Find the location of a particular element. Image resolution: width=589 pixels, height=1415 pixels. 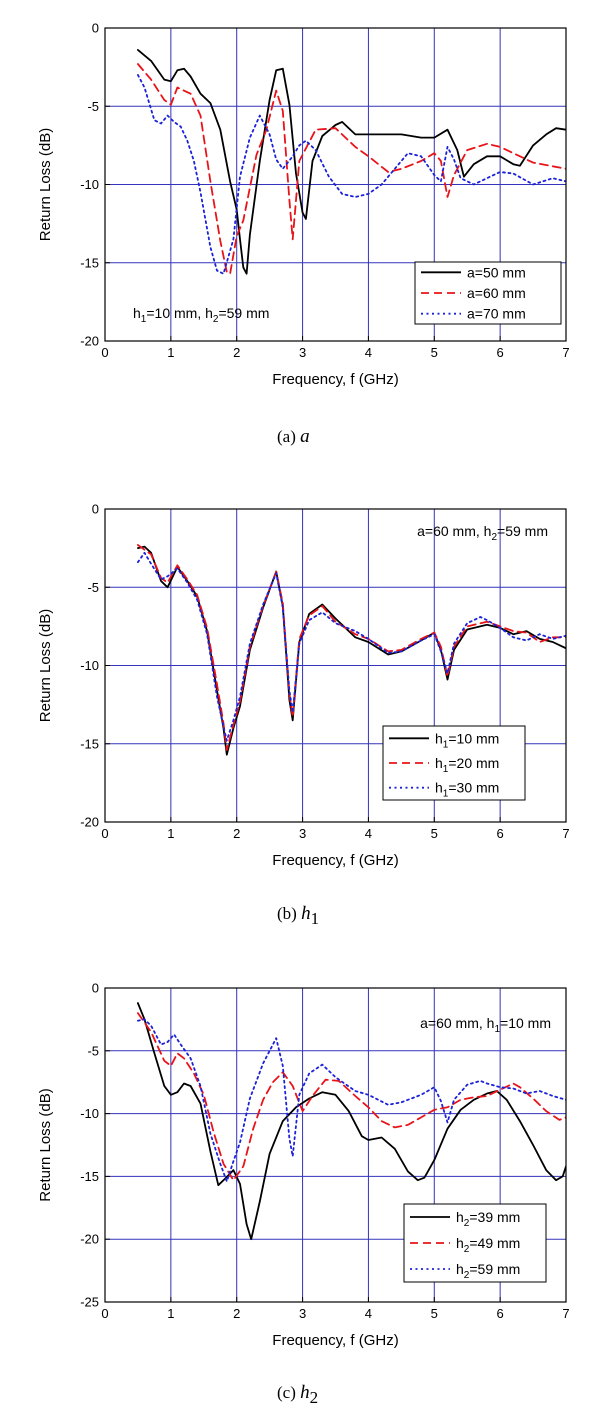

figure-caption: (a) a is located at coordinates (293, 436).